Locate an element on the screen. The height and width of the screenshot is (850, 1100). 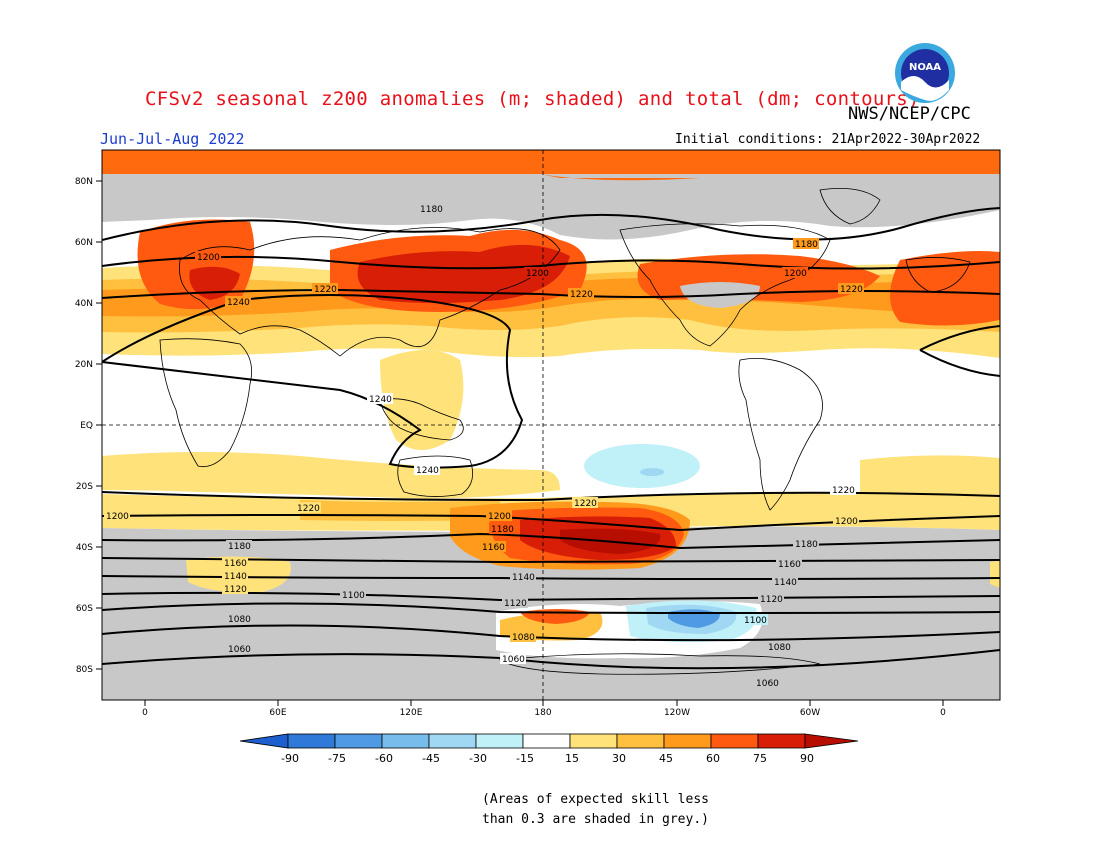
colorbar-tick-label: 15 is located at coordinates (572, 758).